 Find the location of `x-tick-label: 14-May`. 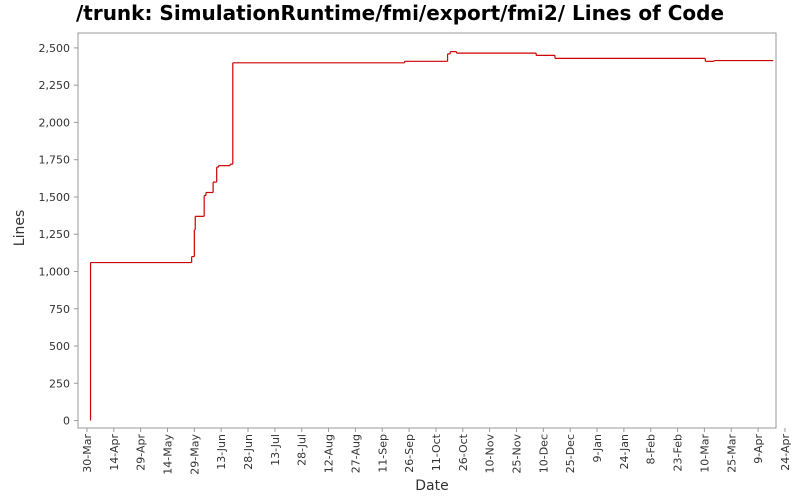

x-tick-label: 14-May is located at coordinates (167, 454).